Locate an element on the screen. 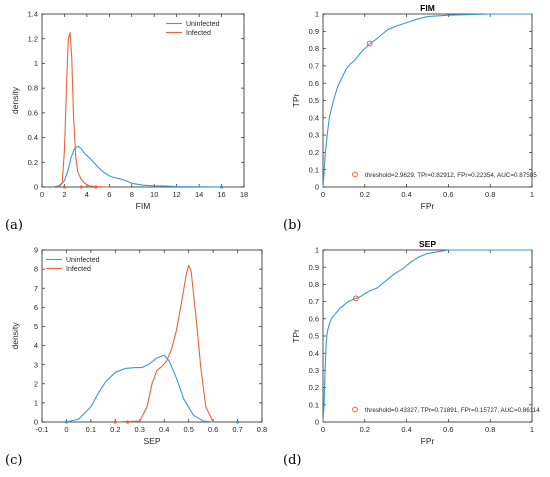  x-tick-label: 0.5 is located at coordinates (188, 429).